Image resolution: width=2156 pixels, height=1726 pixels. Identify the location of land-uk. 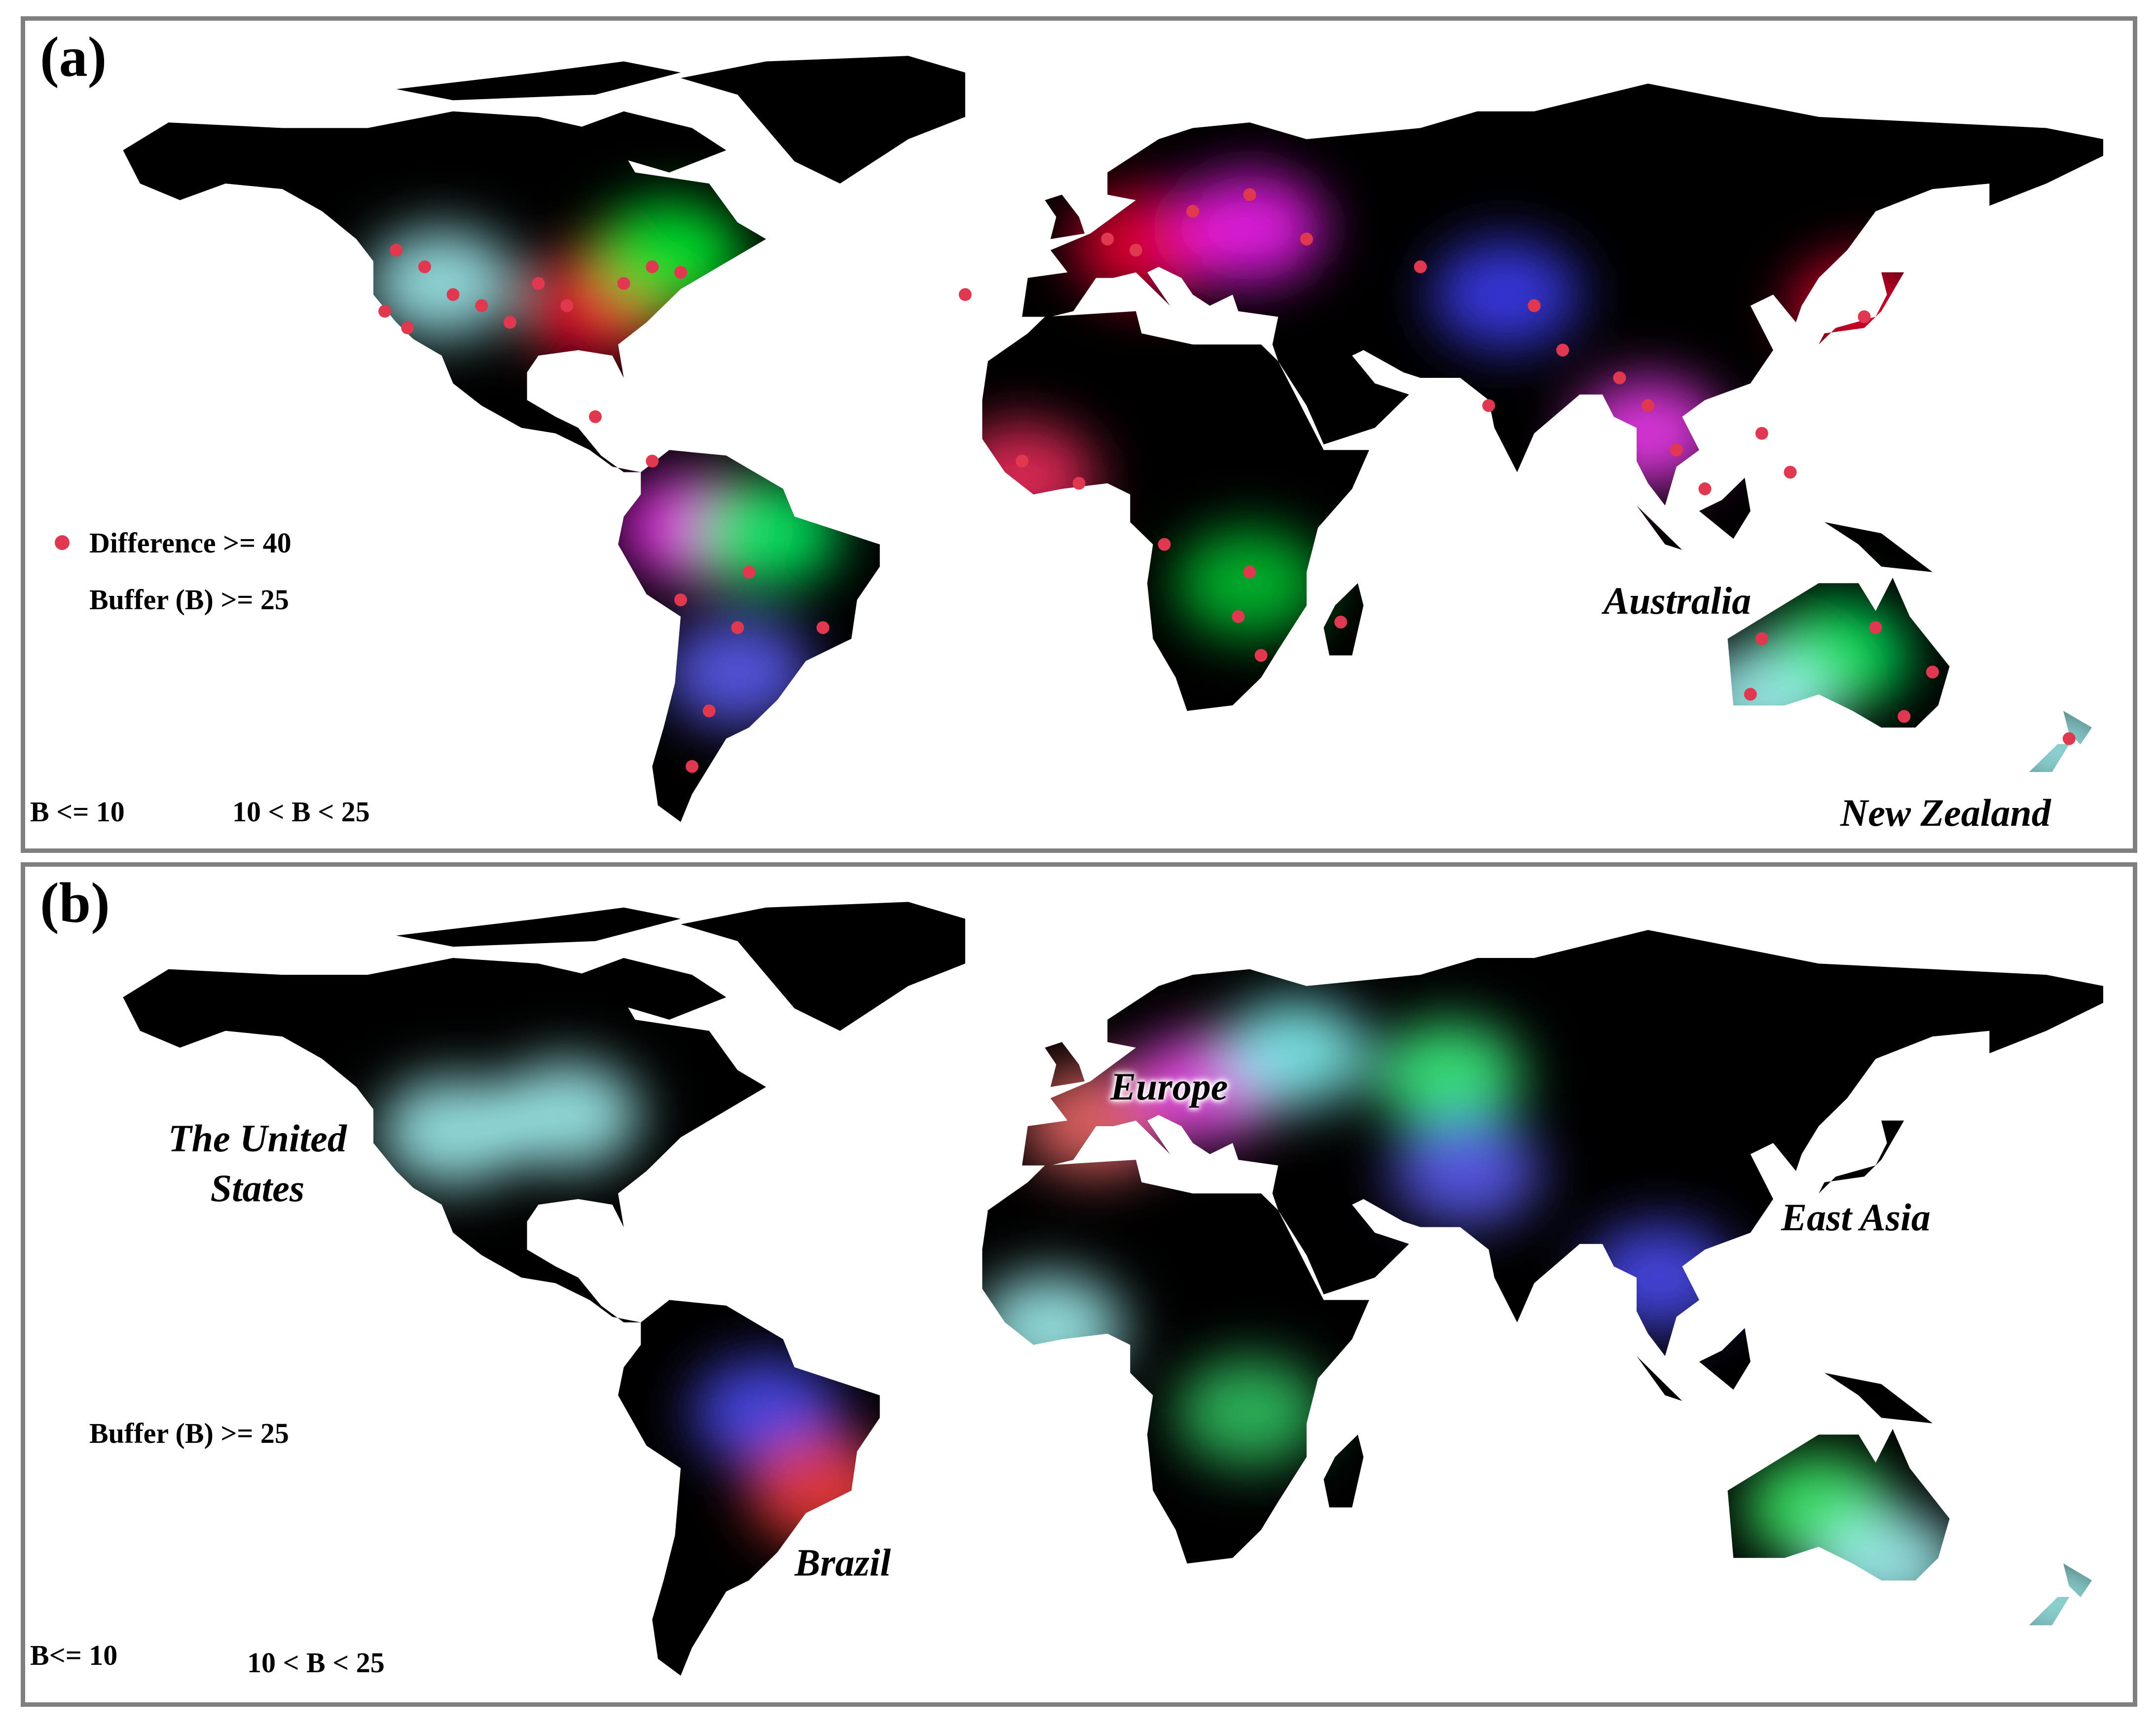
(1065, 216).